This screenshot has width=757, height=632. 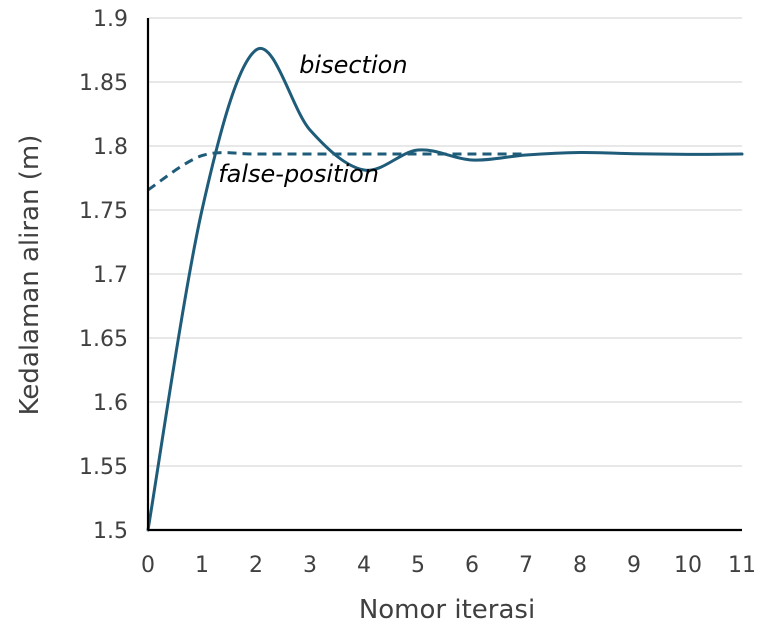 What do you see at coordinates (298, 174) in the screenshot?
I see `series-label: false-position` at bounding box center [298, 174].